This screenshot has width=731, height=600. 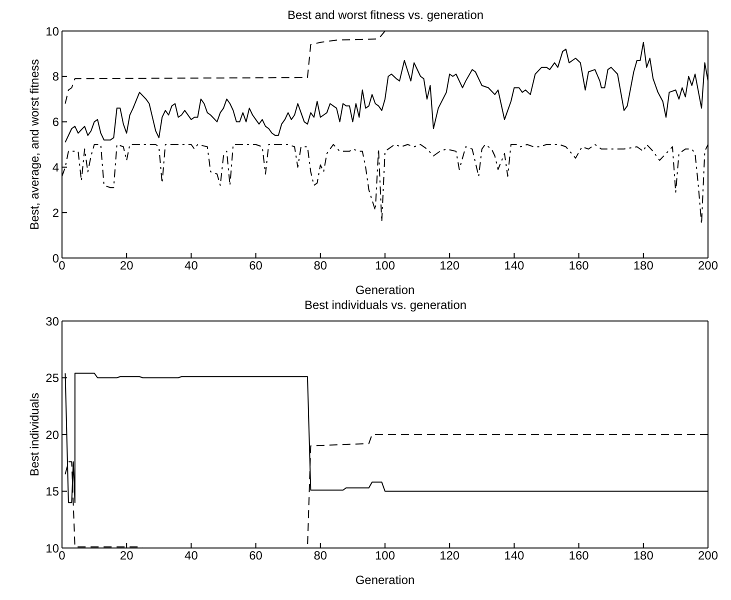 I want to click on y-tick-label: 6, so click(x=56, y=122).